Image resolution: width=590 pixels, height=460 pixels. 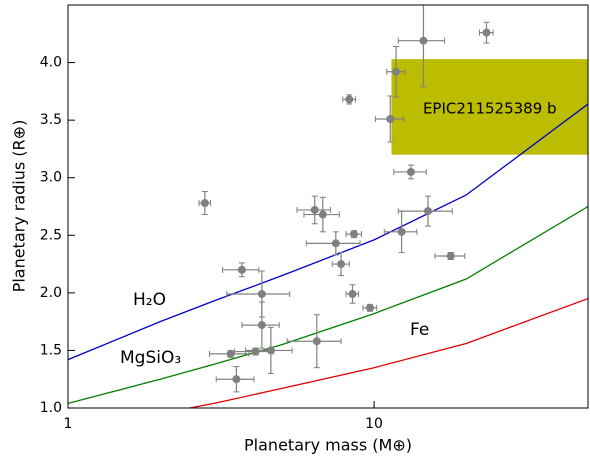 What do you see at coordinates (149, 300) in the screenshot?
I see `curve-label: H₂O` at bounding box center [149, 300].